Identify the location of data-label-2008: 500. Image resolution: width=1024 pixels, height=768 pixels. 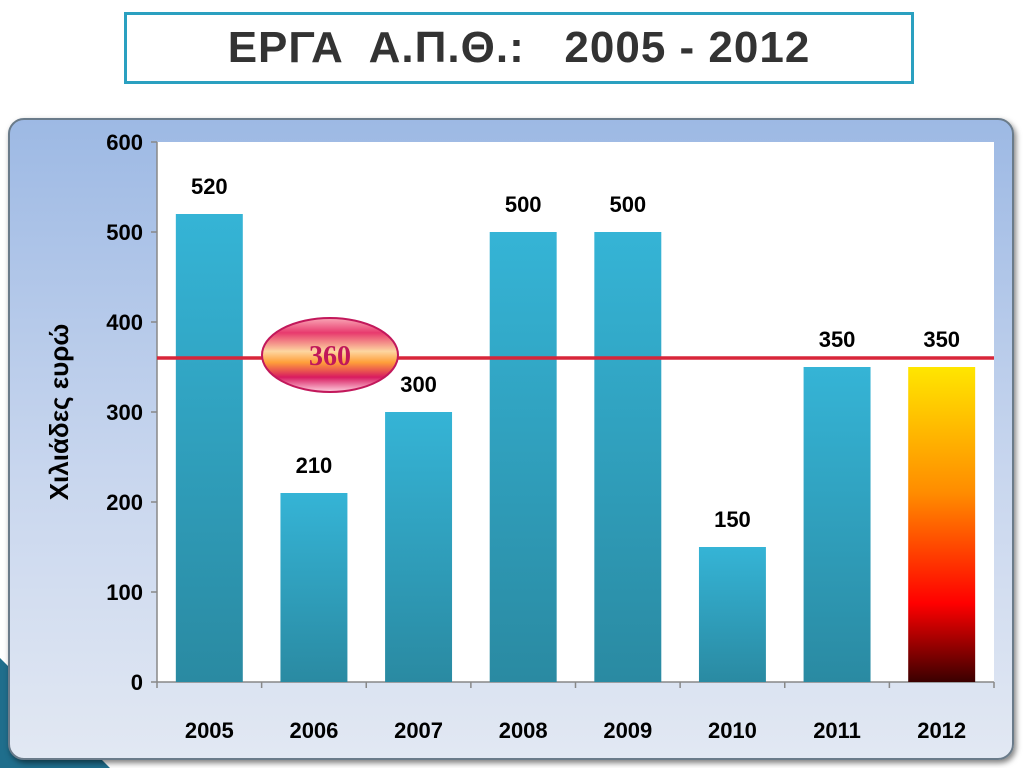
(523, 204).